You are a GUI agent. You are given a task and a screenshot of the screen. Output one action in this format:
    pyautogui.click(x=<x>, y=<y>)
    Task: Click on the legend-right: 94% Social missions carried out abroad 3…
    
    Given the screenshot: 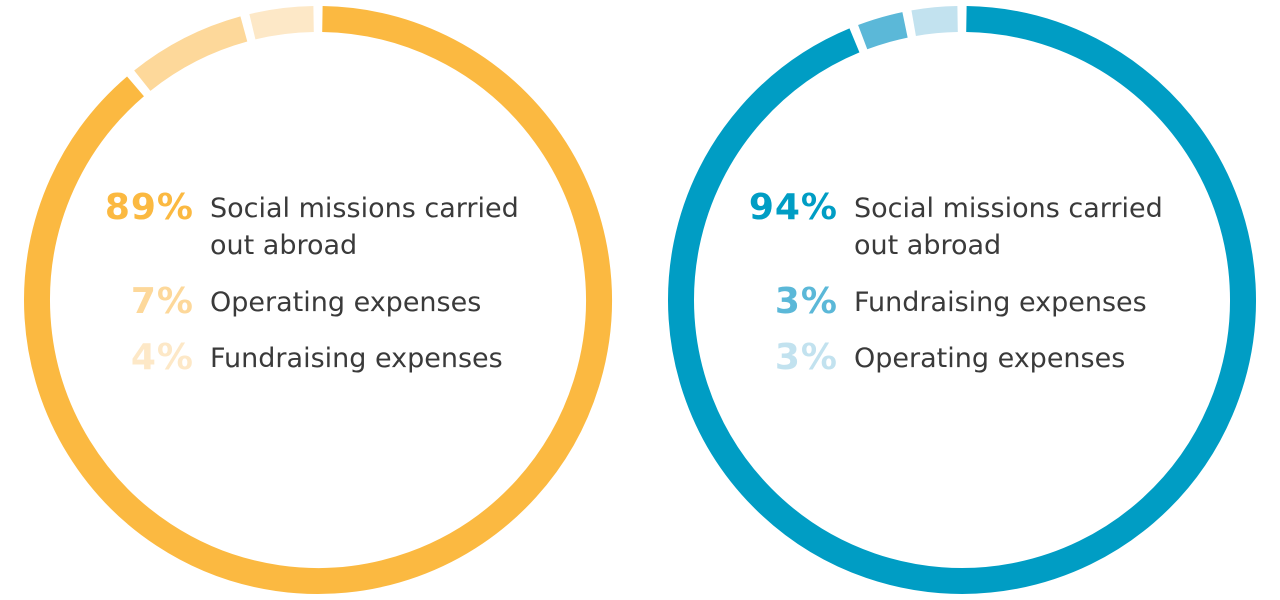 What is the action you would take?
    pyautogui.click(x=956, y=291)
    